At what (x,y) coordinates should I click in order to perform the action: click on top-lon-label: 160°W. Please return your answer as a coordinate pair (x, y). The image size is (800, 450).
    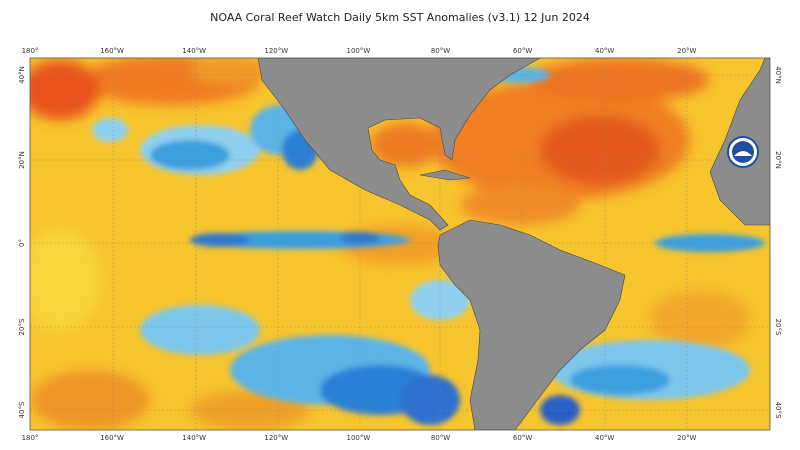
    Looking at the image, I should click on (112, 51).